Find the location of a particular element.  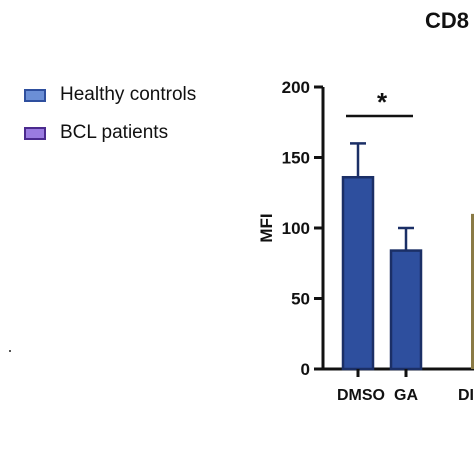

bar-ga is located at coordinates (406, 310).